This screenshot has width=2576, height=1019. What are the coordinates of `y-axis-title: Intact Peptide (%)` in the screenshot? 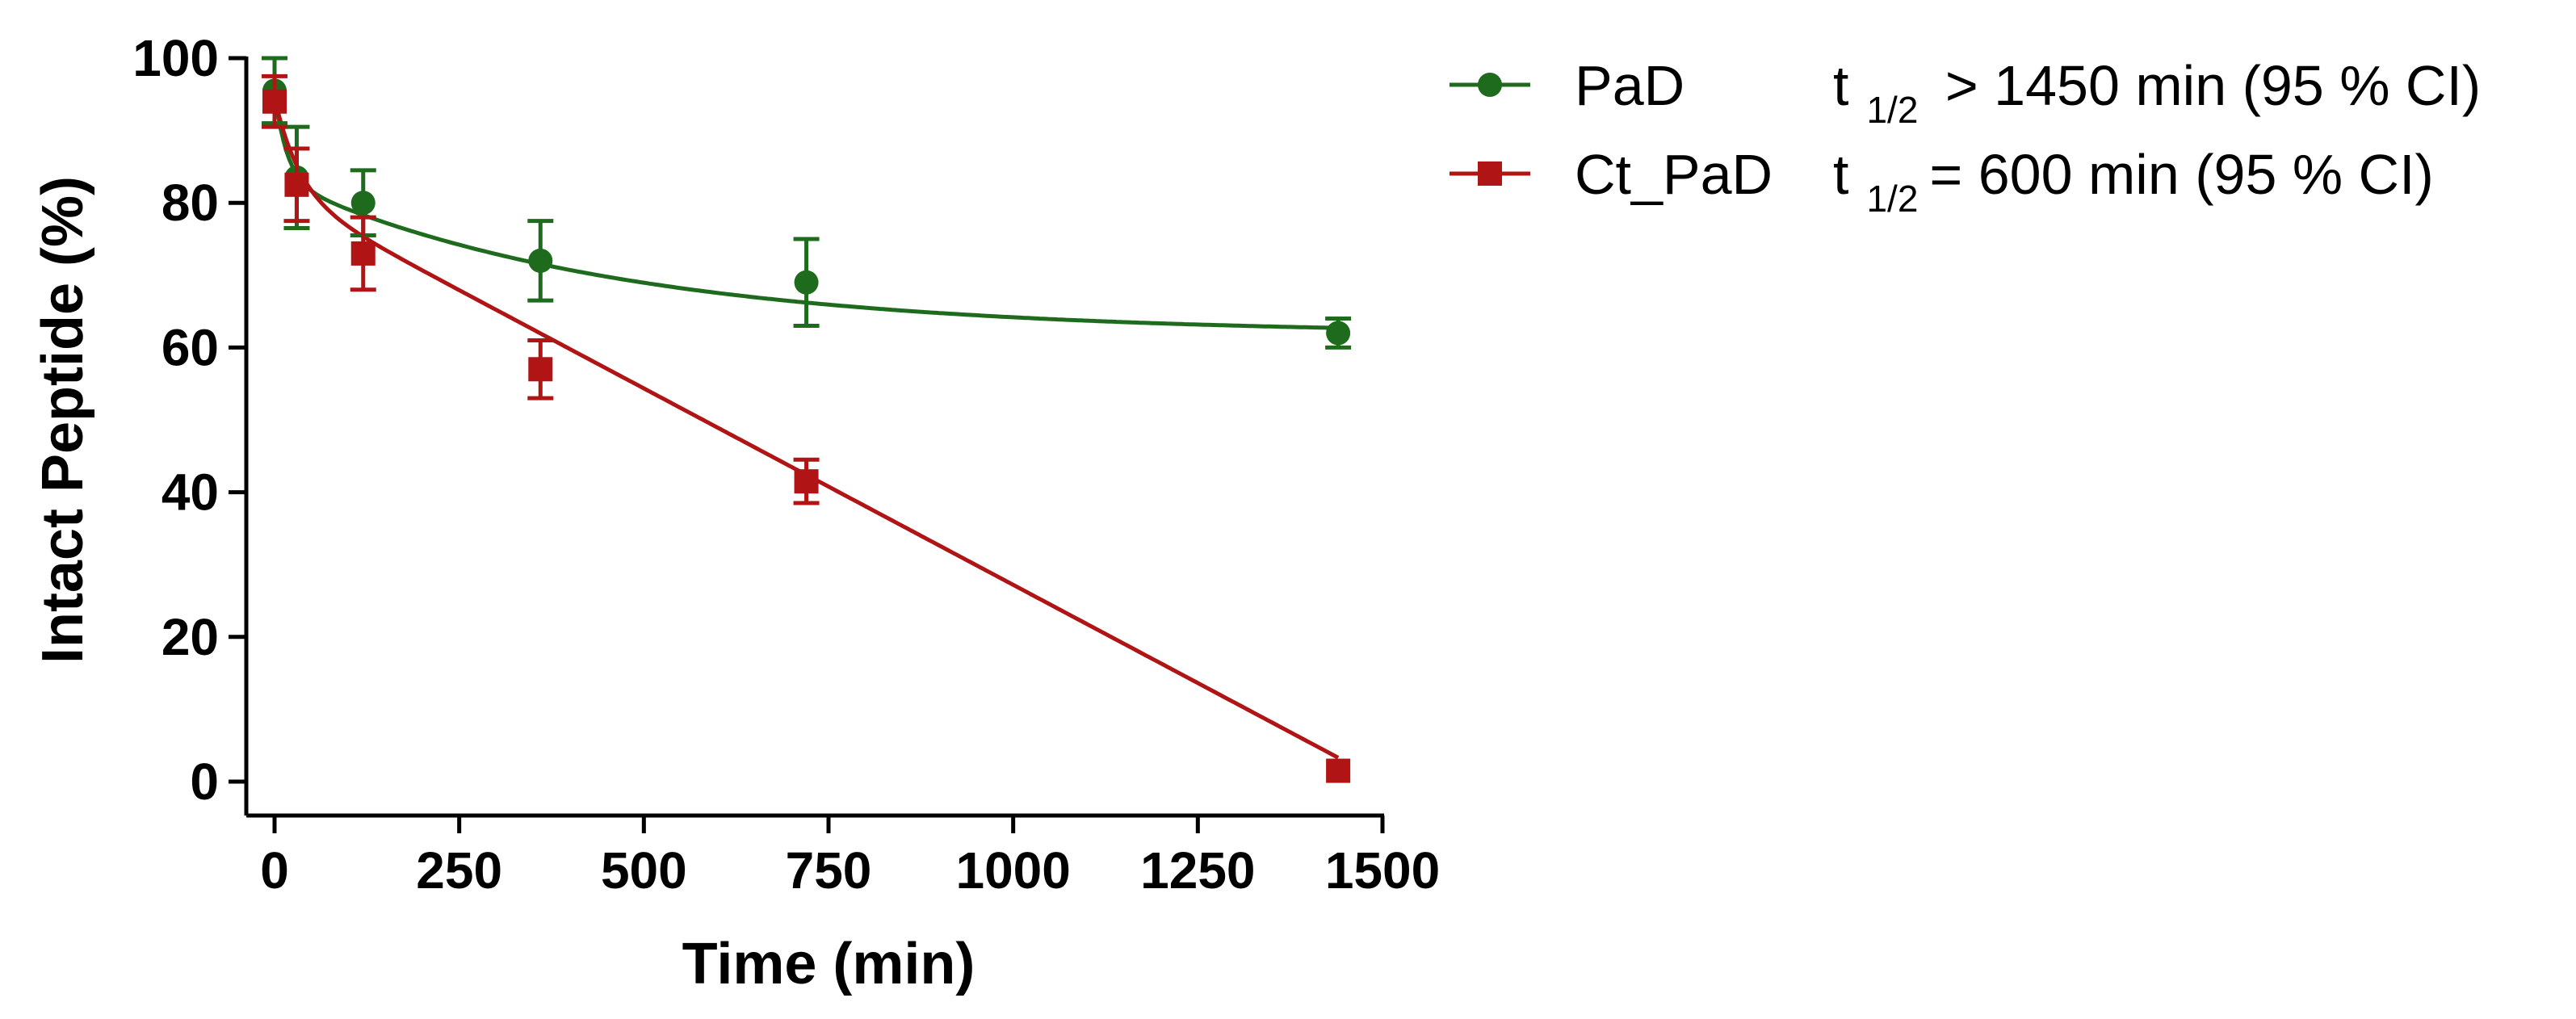 It's located at (63, 420).